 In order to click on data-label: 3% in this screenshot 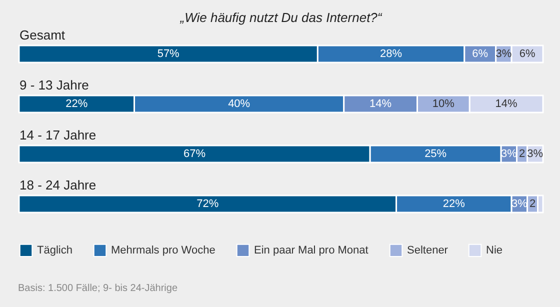, I will do `click(535, 154)`.